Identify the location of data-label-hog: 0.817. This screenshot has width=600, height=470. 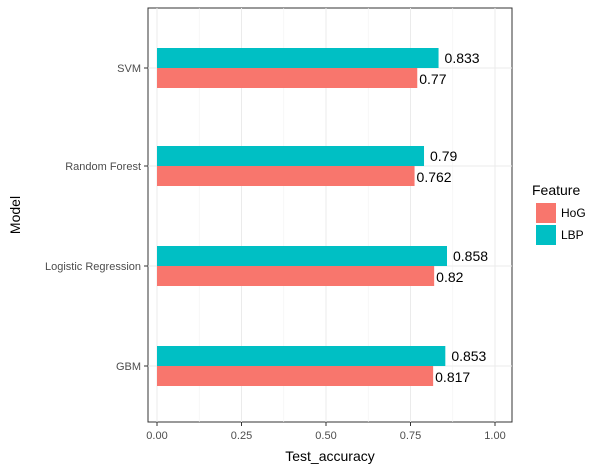
(452, 377).